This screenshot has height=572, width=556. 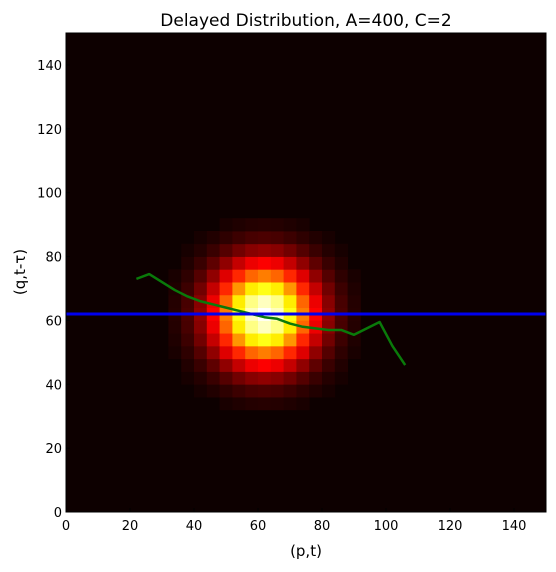 I want to click on x-tick-label: 40, so click(x=194, y=526).